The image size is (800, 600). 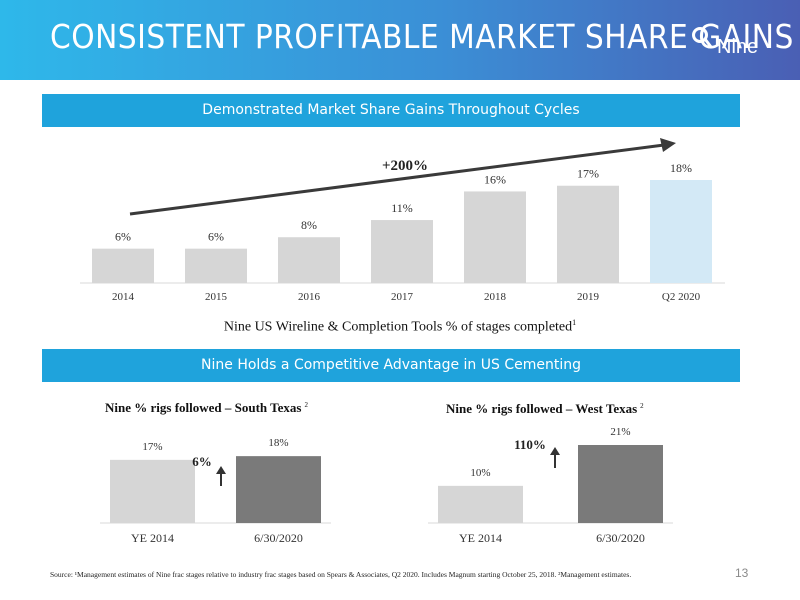 What do you see at coordinates (495, 179) in the screenshot?
I see `value-label: 16%` at bounding box center [495, 179].